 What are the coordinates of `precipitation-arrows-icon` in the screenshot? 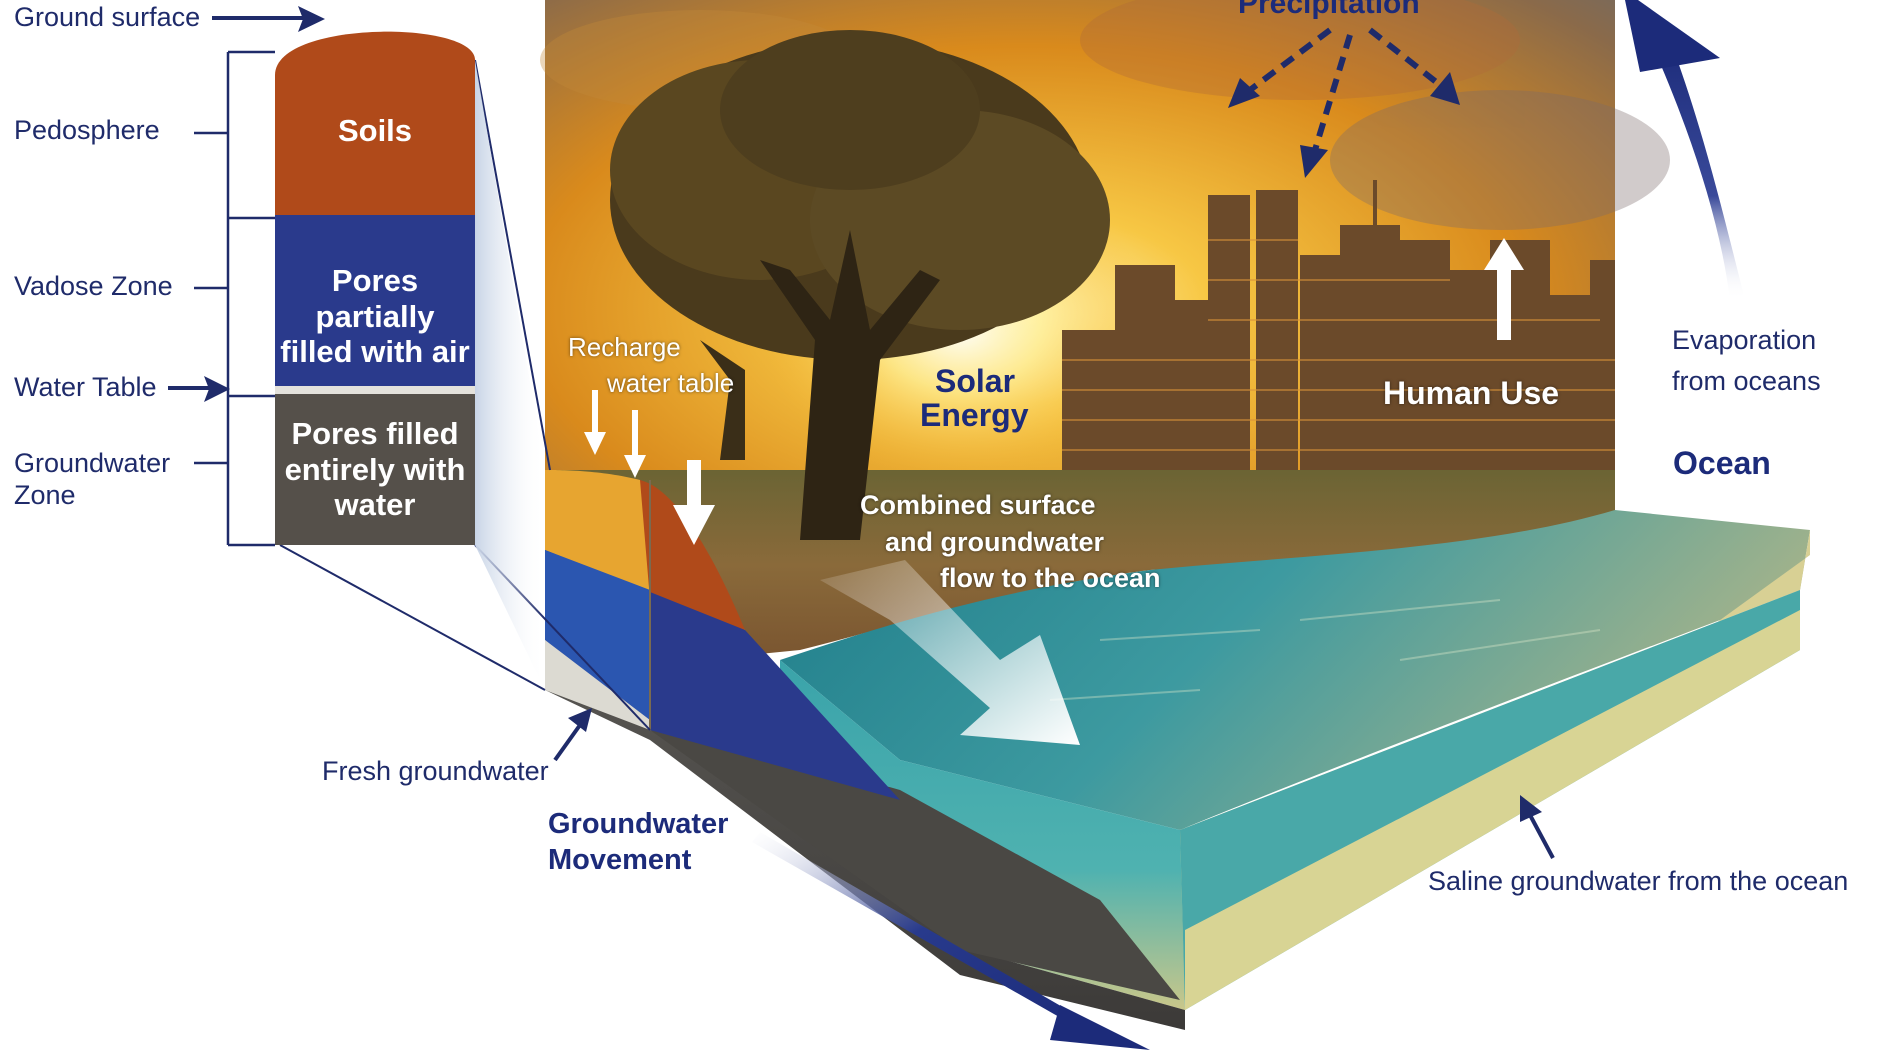 It's located at (1344, 102).